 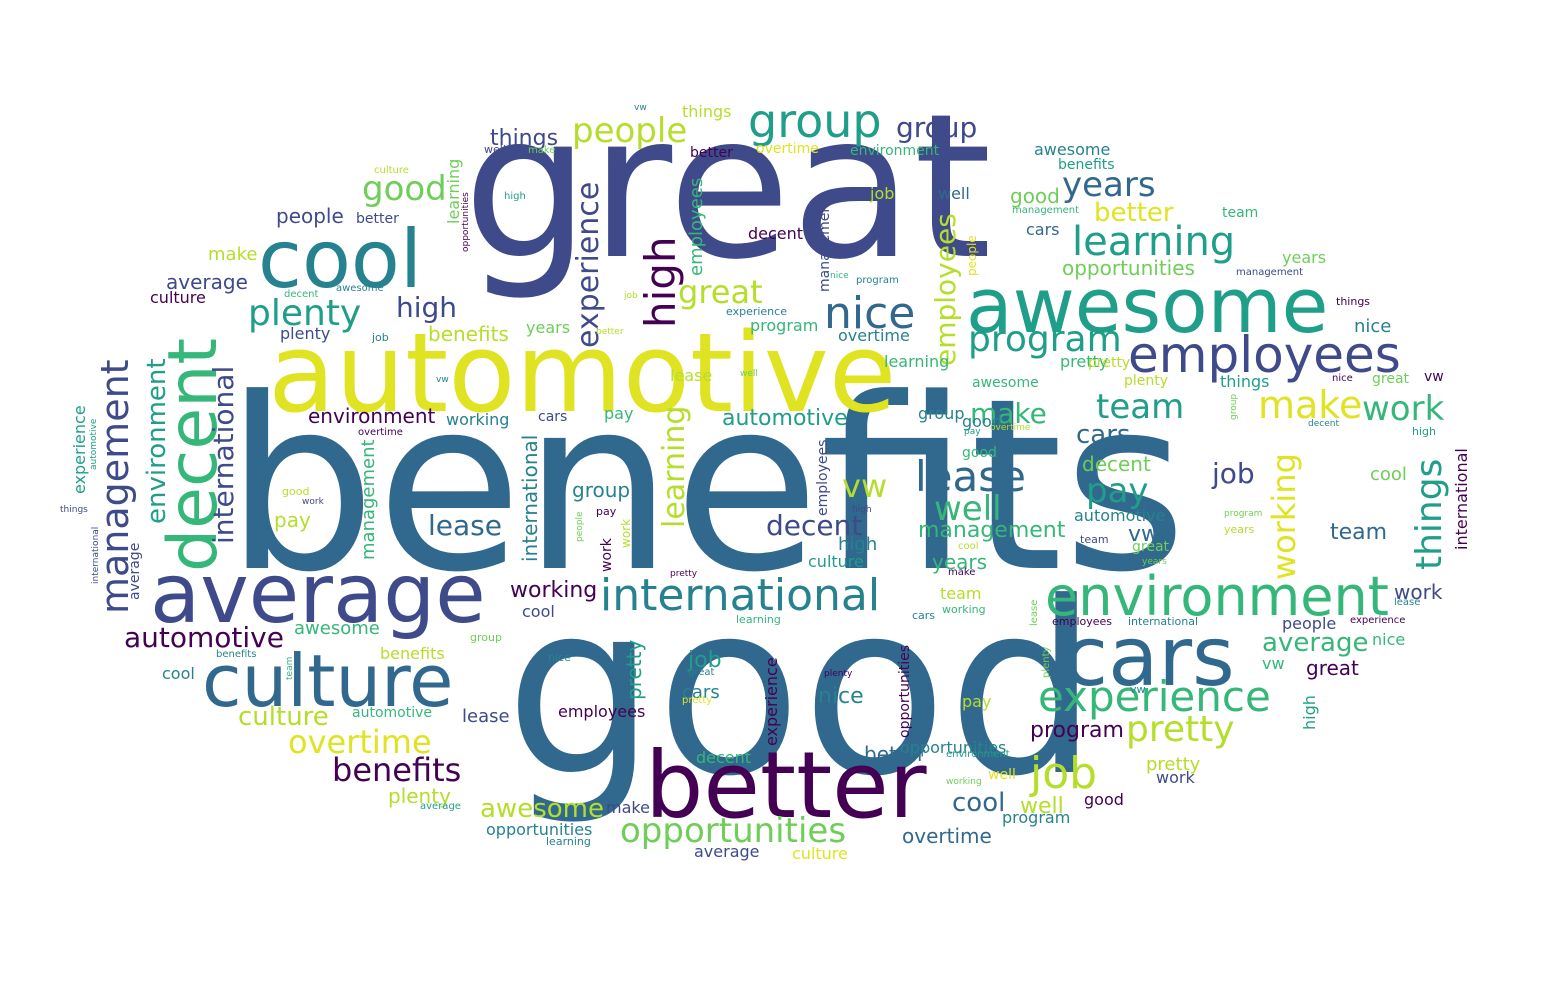 What do you see at coordinates (785, 418) in the screenshot?
I see `word-automotive: automotive` at bounding box center [785, 418].